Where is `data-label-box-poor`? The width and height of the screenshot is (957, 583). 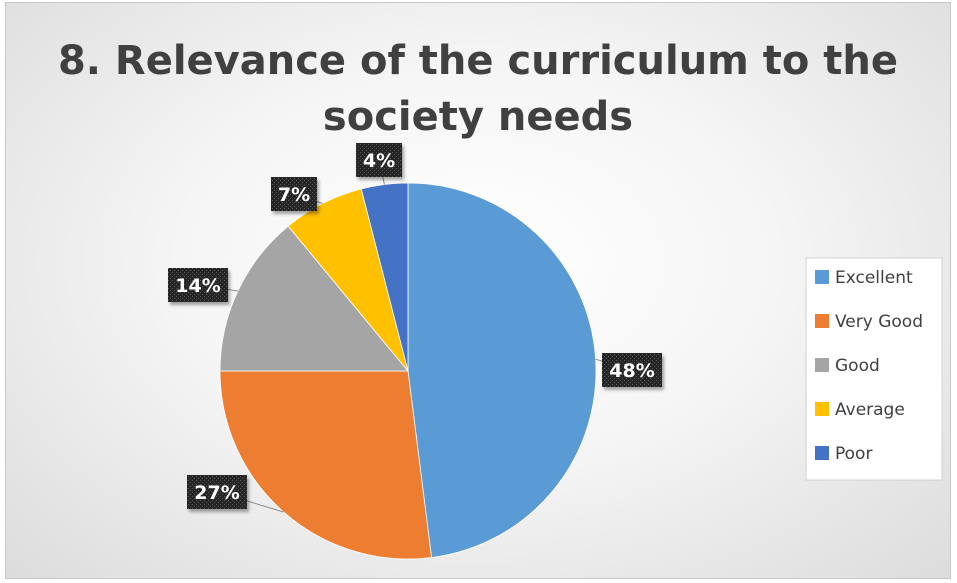
data-label-box-poor is located at coordinates (379, 160).